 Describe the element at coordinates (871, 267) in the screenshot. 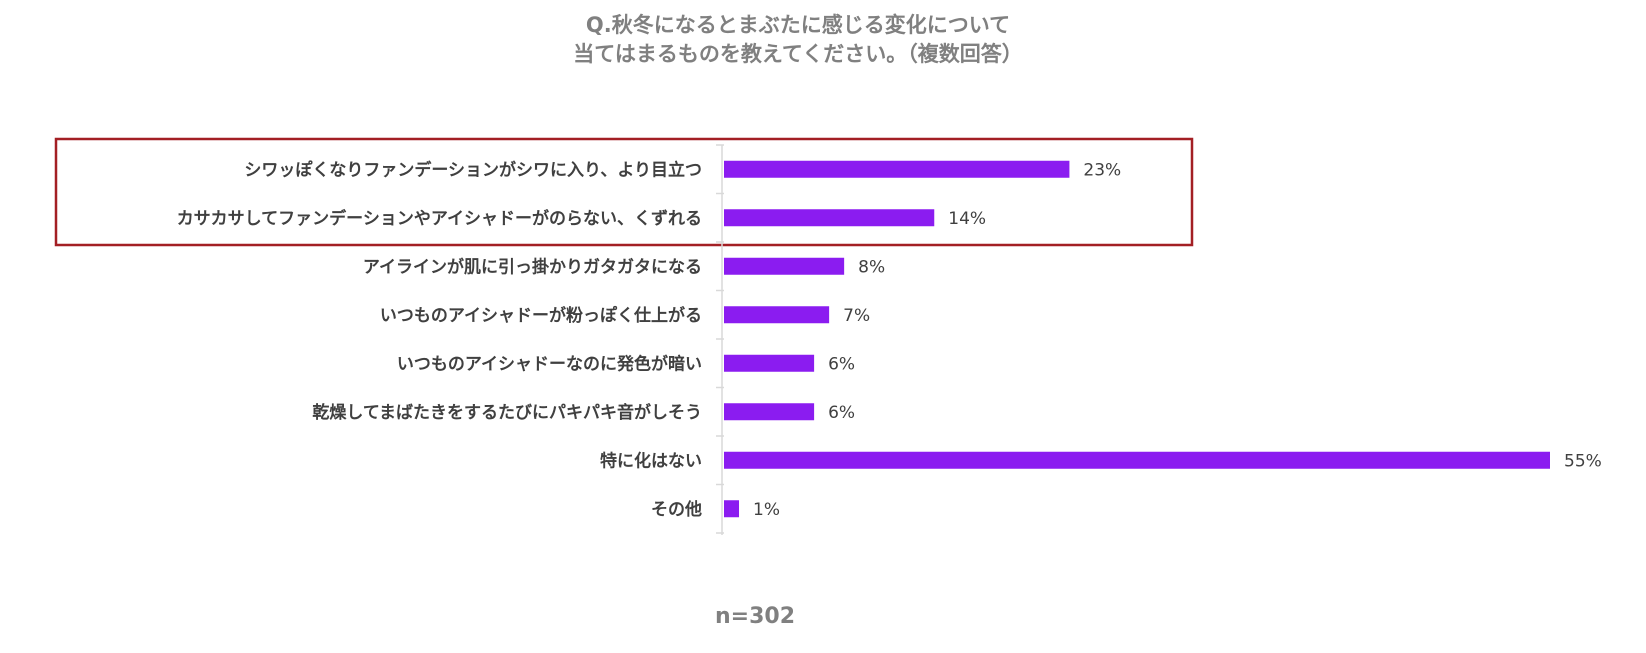

I see `value-label-3: 8%` at that location.